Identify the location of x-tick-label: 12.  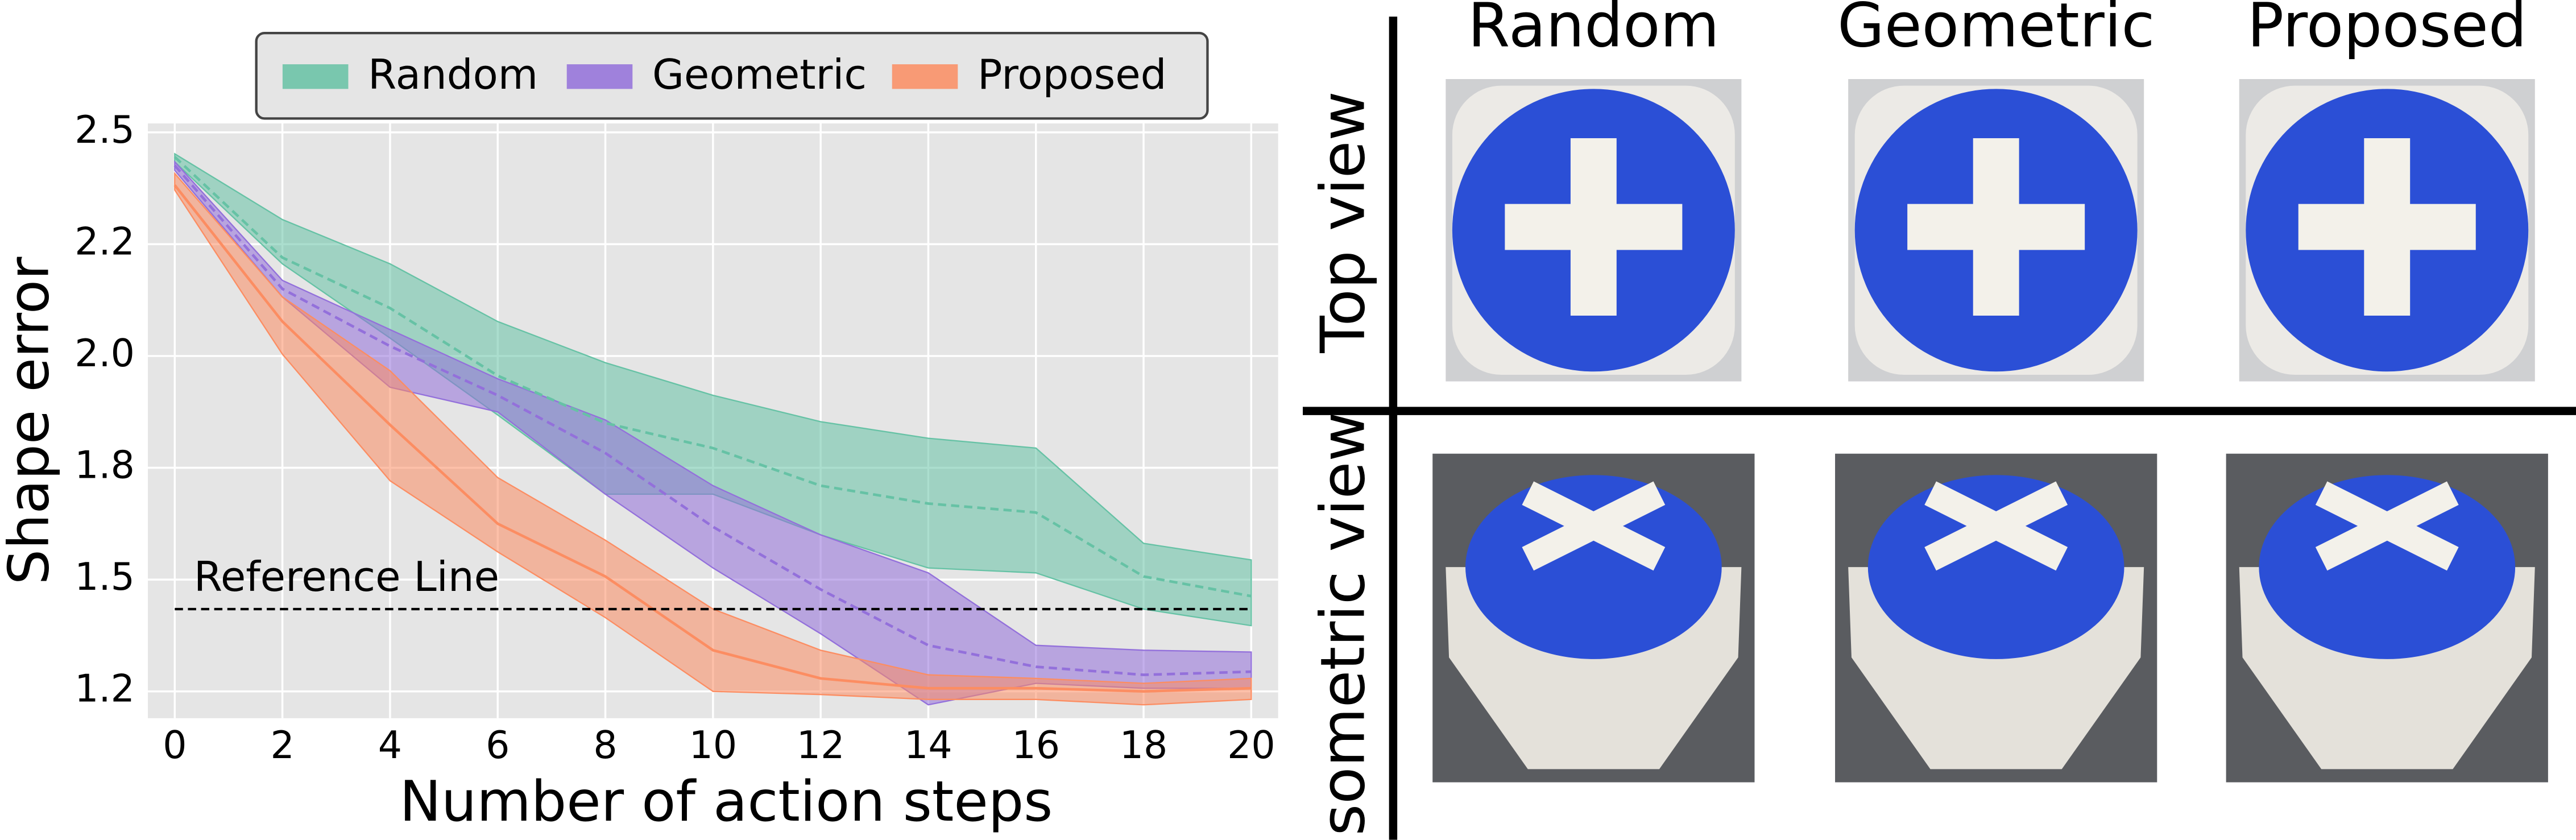
(821, 745).